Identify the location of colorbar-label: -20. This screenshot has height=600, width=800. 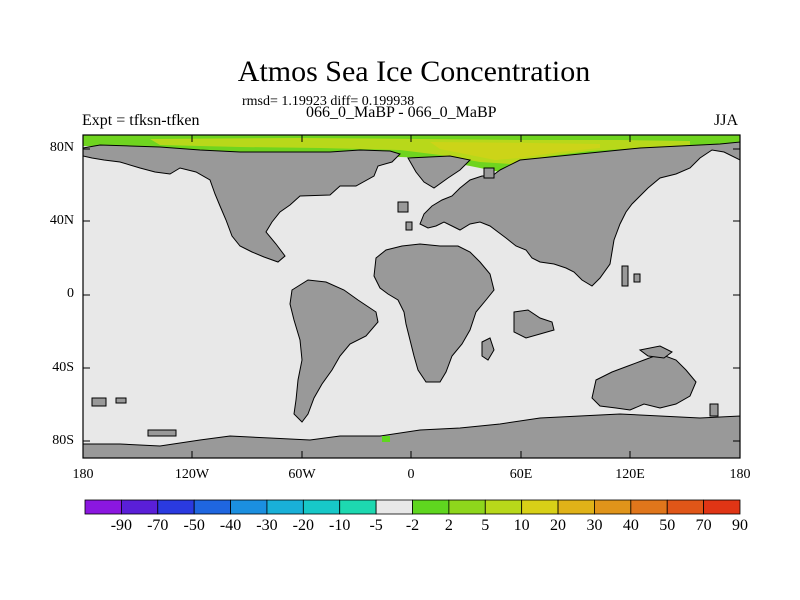
(303, 525).